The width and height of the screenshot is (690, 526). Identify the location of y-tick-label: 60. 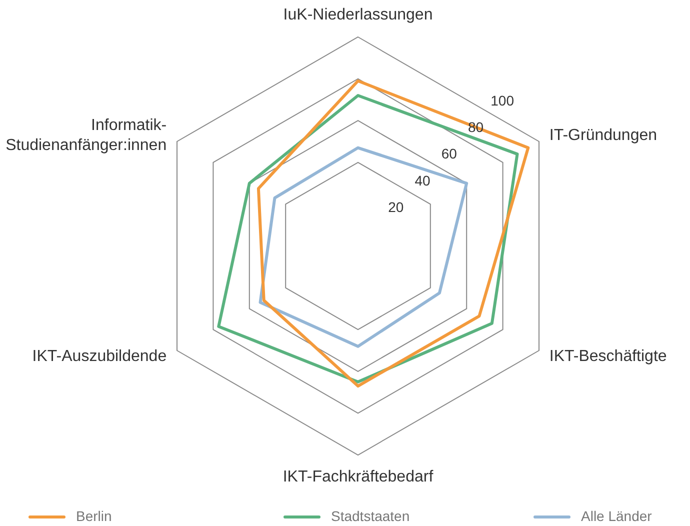
(449, 154).